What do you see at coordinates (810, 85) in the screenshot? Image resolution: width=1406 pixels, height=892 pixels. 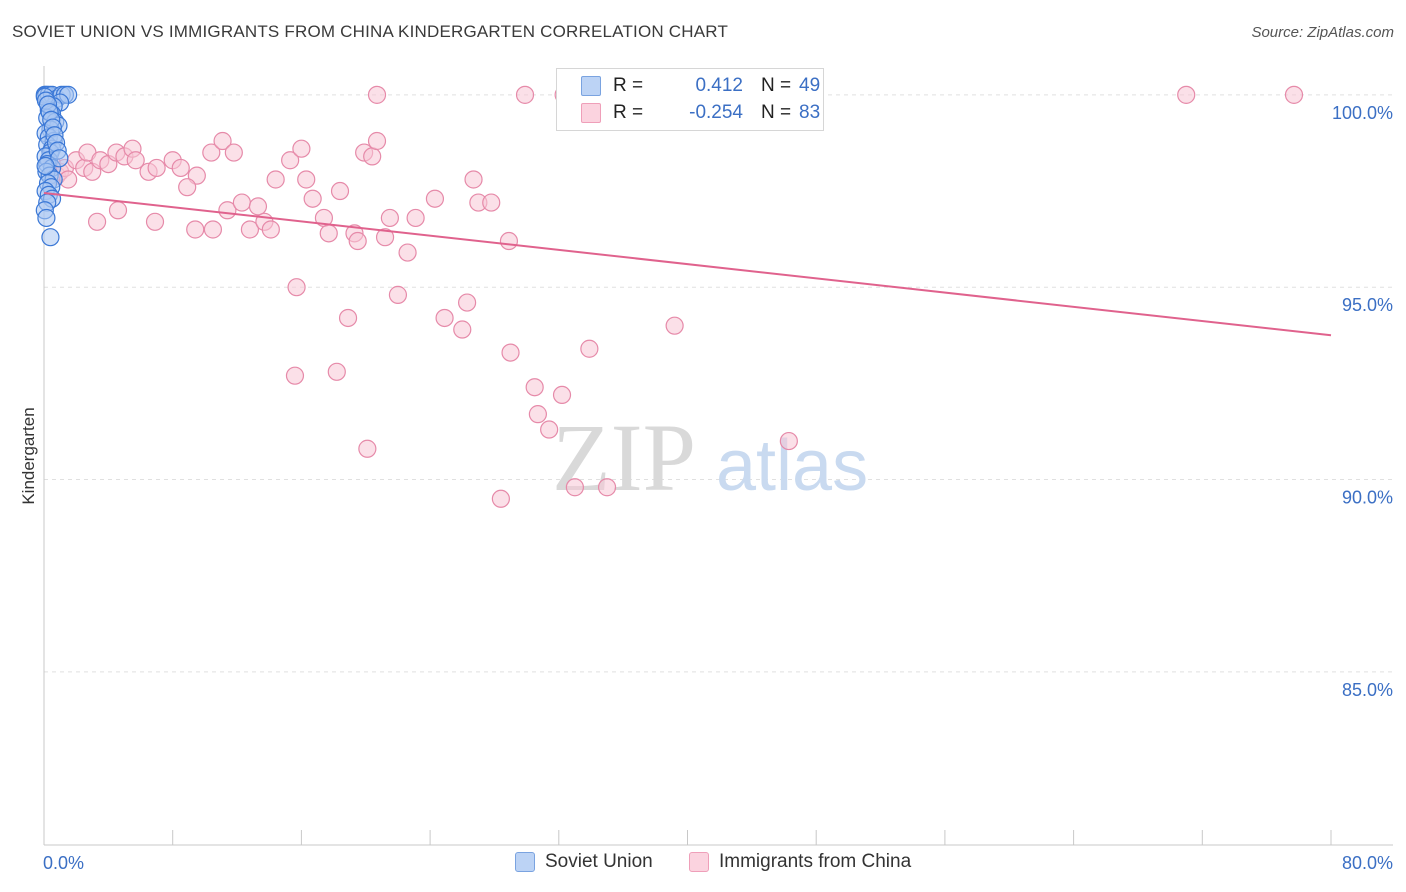 I see `n-value: 49` at bounding box center [810, 85].